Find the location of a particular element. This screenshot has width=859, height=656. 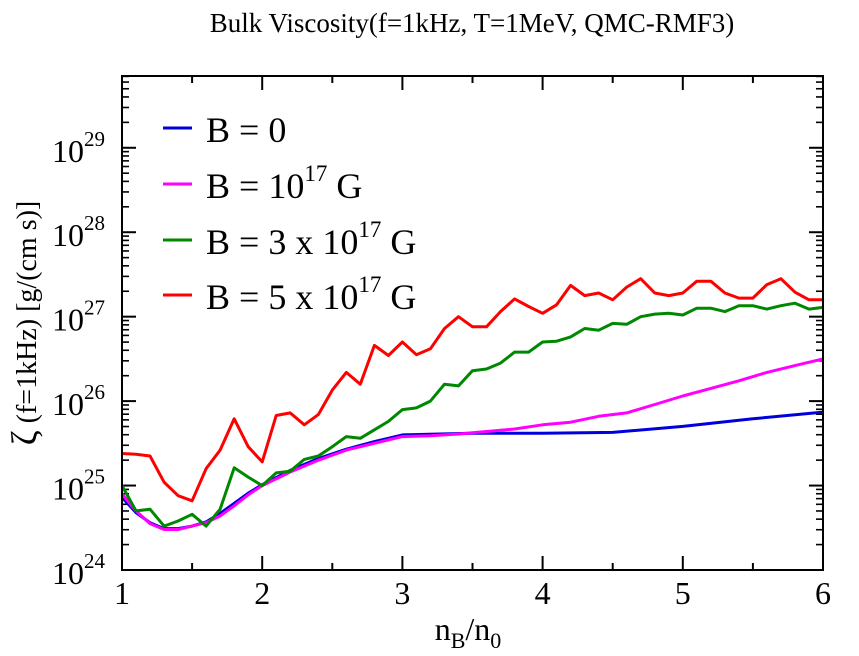

x-tick-label: 1 is located at coordinates (122, 593).